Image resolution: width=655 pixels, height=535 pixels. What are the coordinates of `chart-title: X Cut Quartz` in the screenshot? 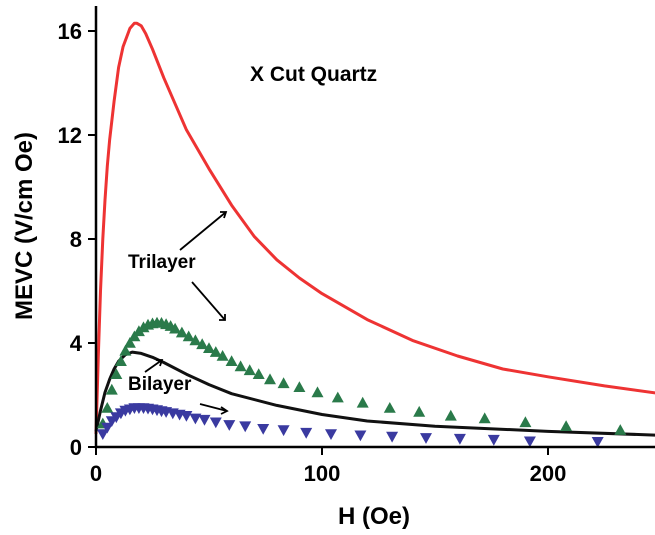 It's located at (313, 74).